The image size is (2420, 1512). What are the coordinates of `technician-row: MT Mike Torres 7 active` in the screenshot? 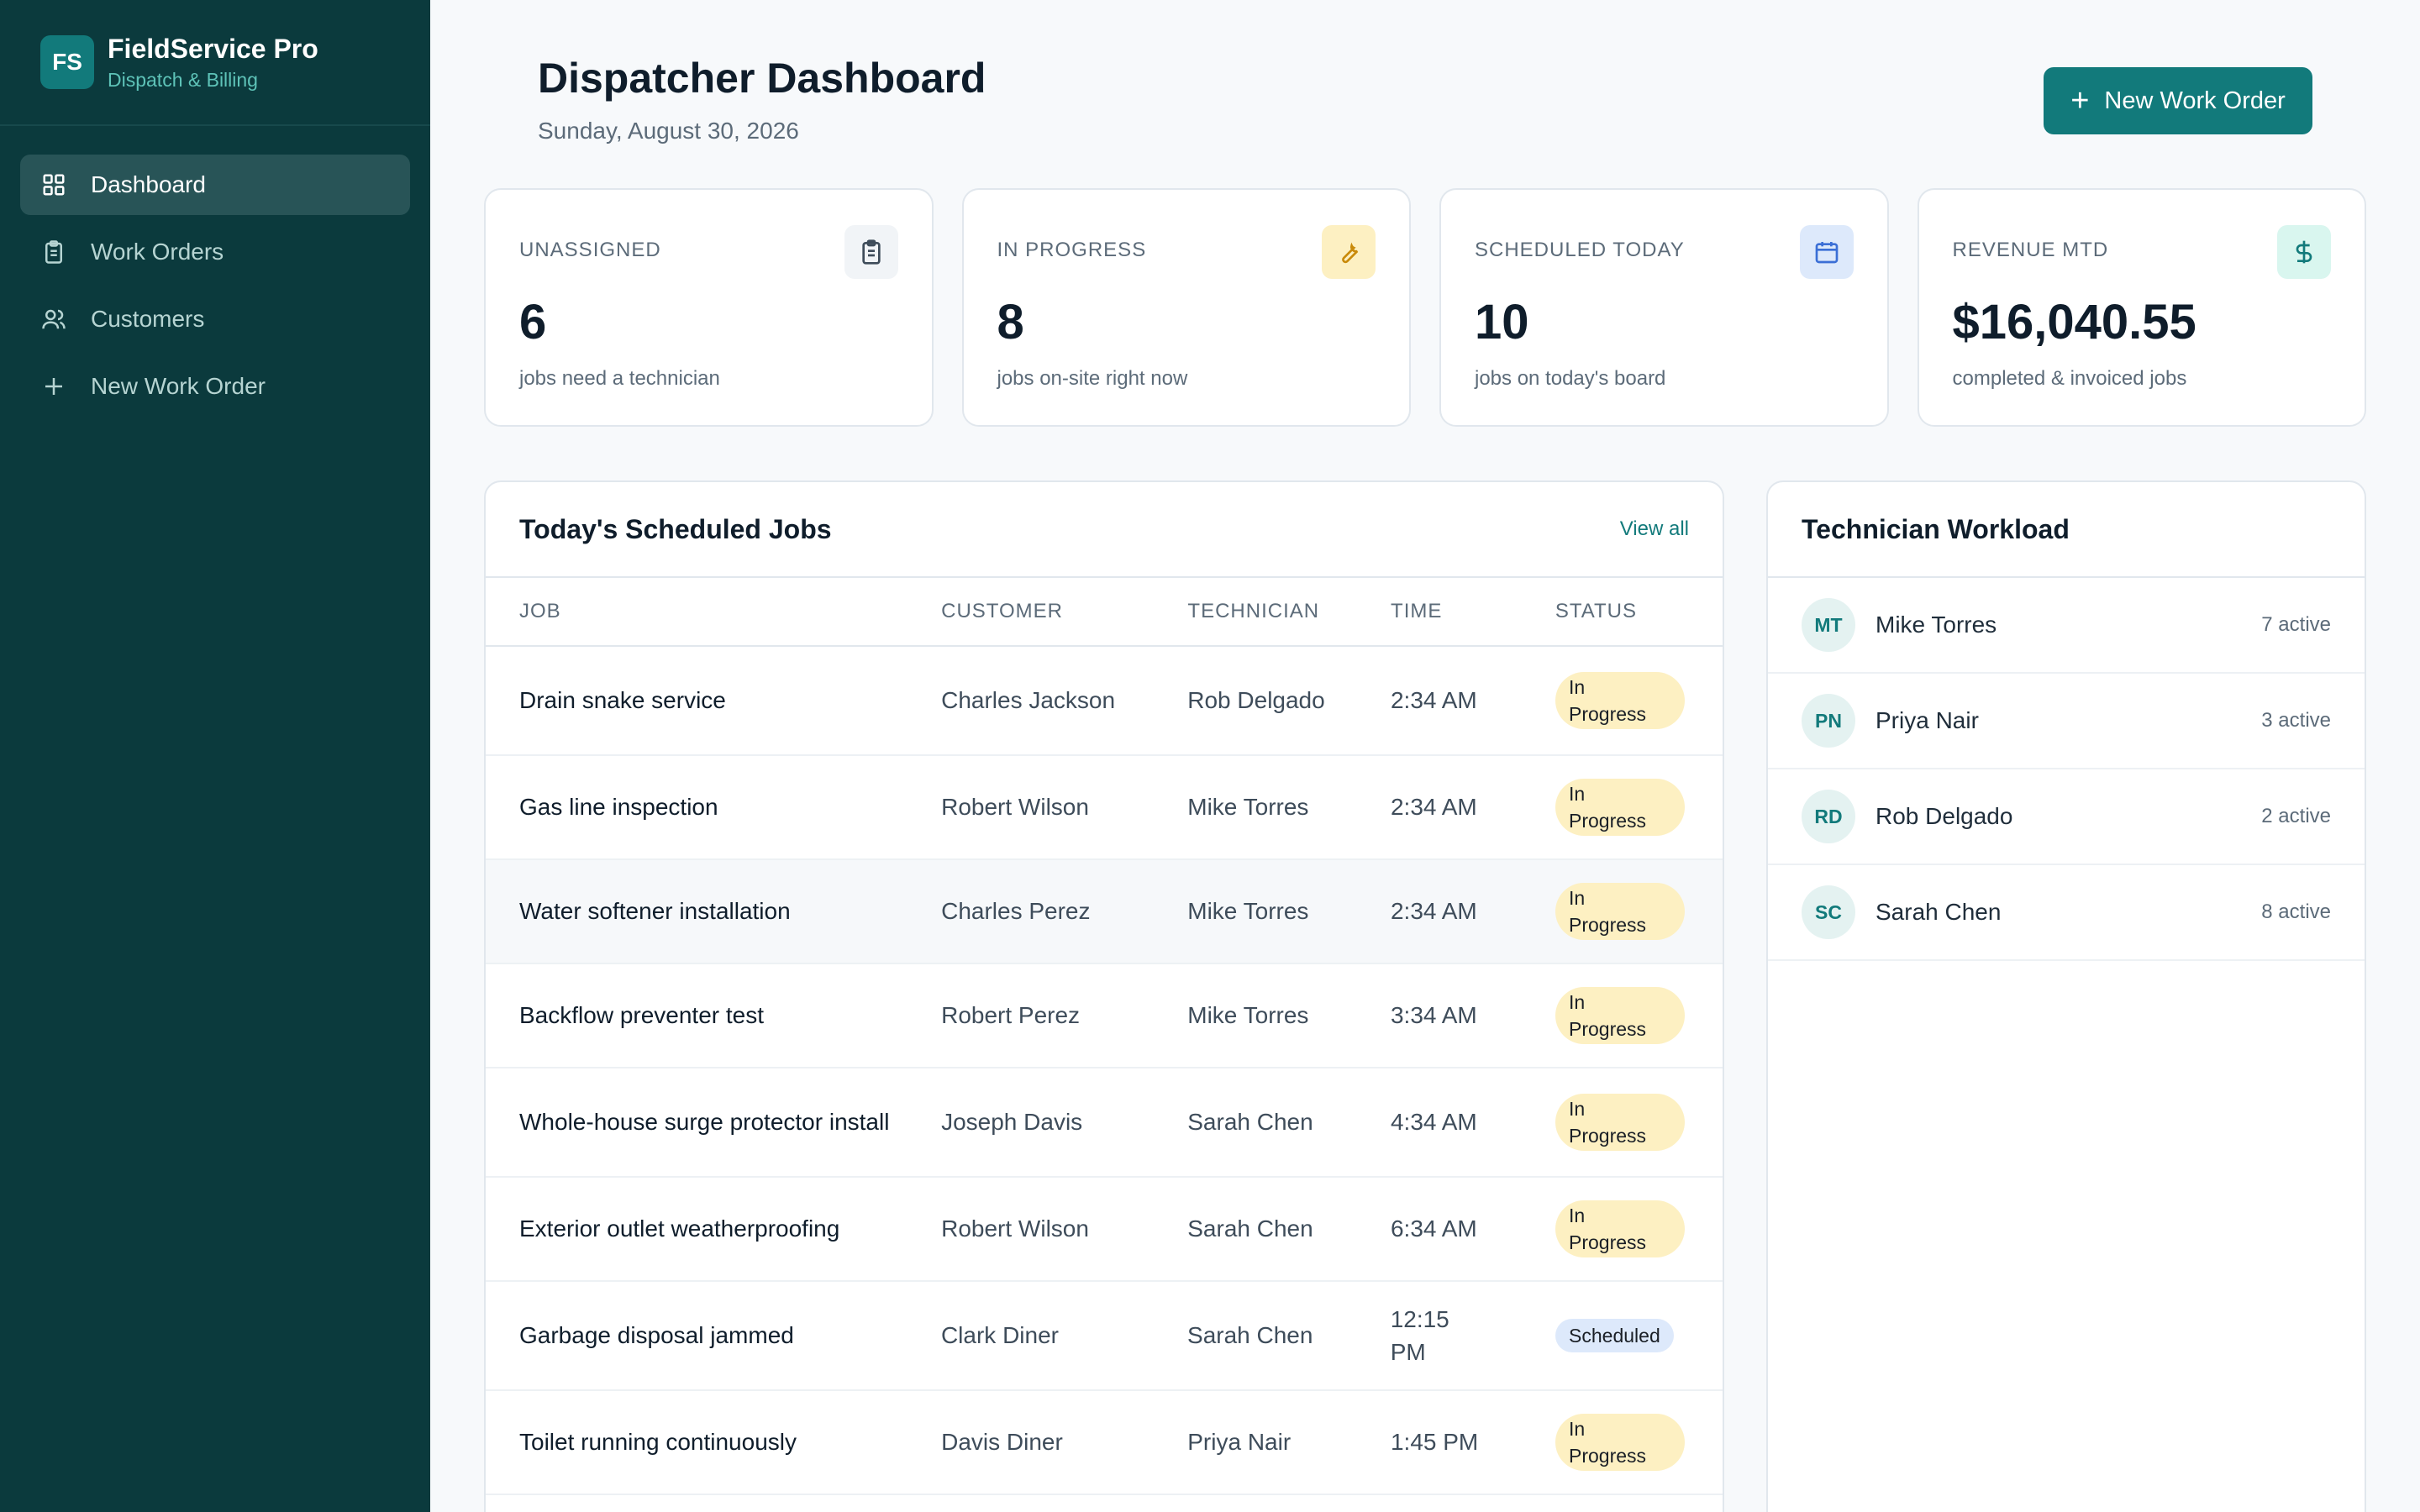 It's located at (2066, 626).